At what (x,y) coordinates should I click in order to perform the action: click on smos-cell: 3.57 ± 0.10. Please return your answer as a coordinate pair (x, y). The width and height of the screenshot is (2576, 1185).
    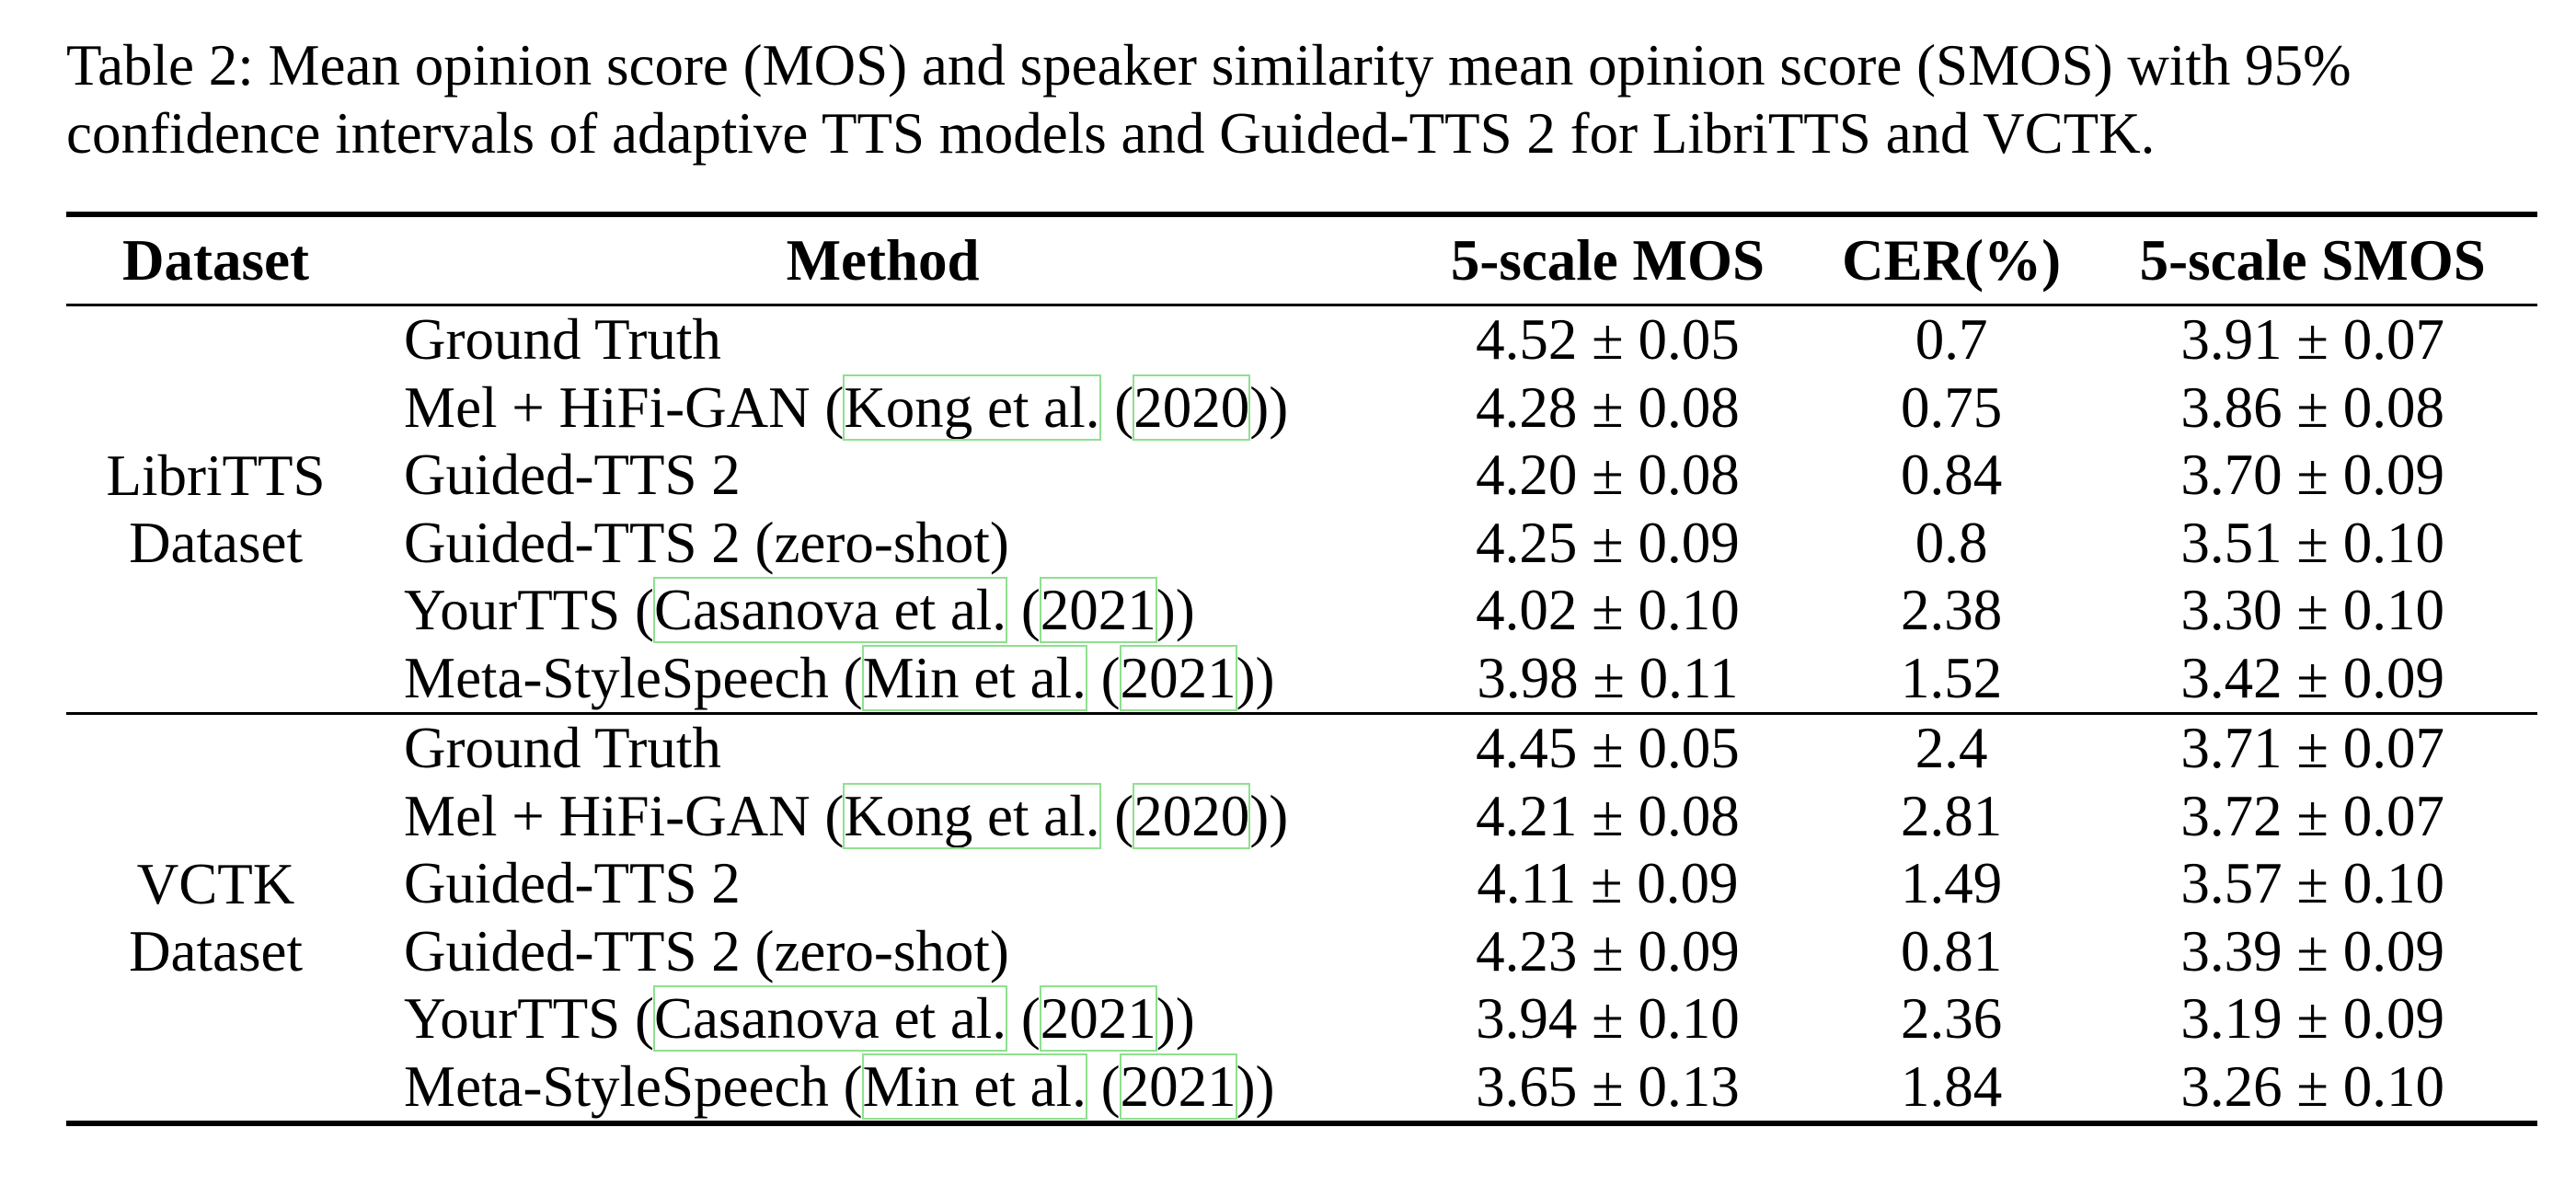
    Looking at the image, I should click on (2312, 883).